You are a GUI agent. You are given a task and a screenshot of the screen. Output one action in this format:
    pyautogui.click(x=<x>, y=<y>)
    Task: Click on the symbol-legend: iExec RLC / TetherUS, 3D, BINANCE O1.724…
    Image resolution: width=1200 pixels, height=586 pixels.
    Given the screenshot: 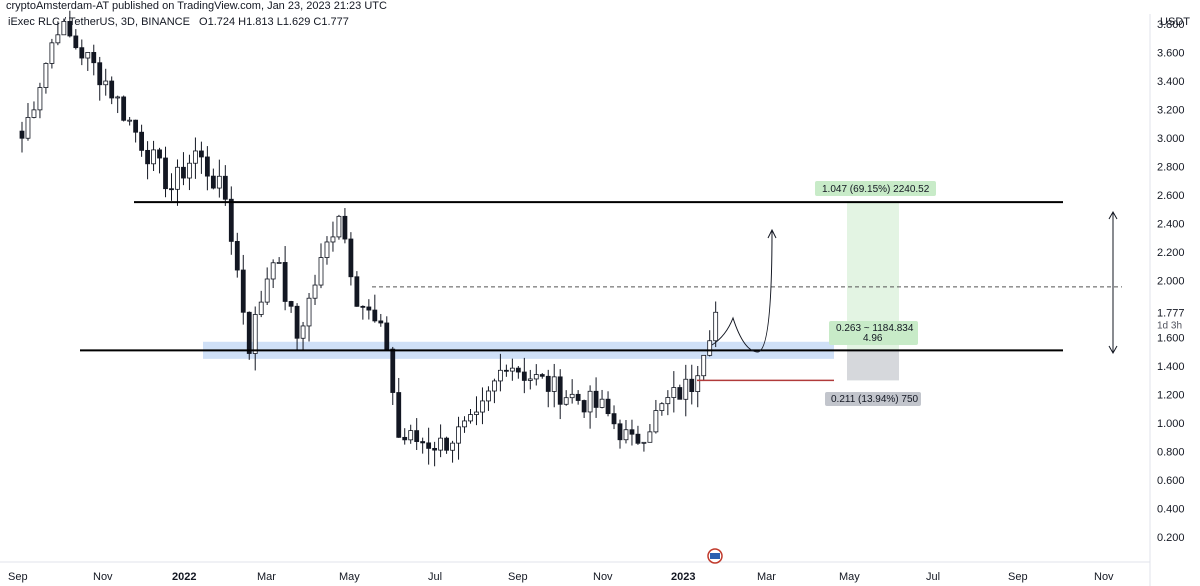 What is the action you would take?
    pyautogui.click(x=178, y=22)
    